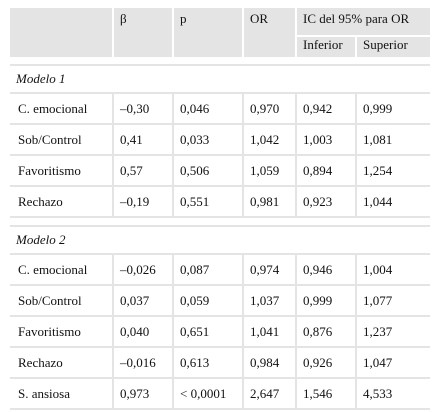 The width and height of the screenshot is (439, 412). Describe the element at coordinates (208, 270) in the screenshot. I see `cell: 0,087` at that location.